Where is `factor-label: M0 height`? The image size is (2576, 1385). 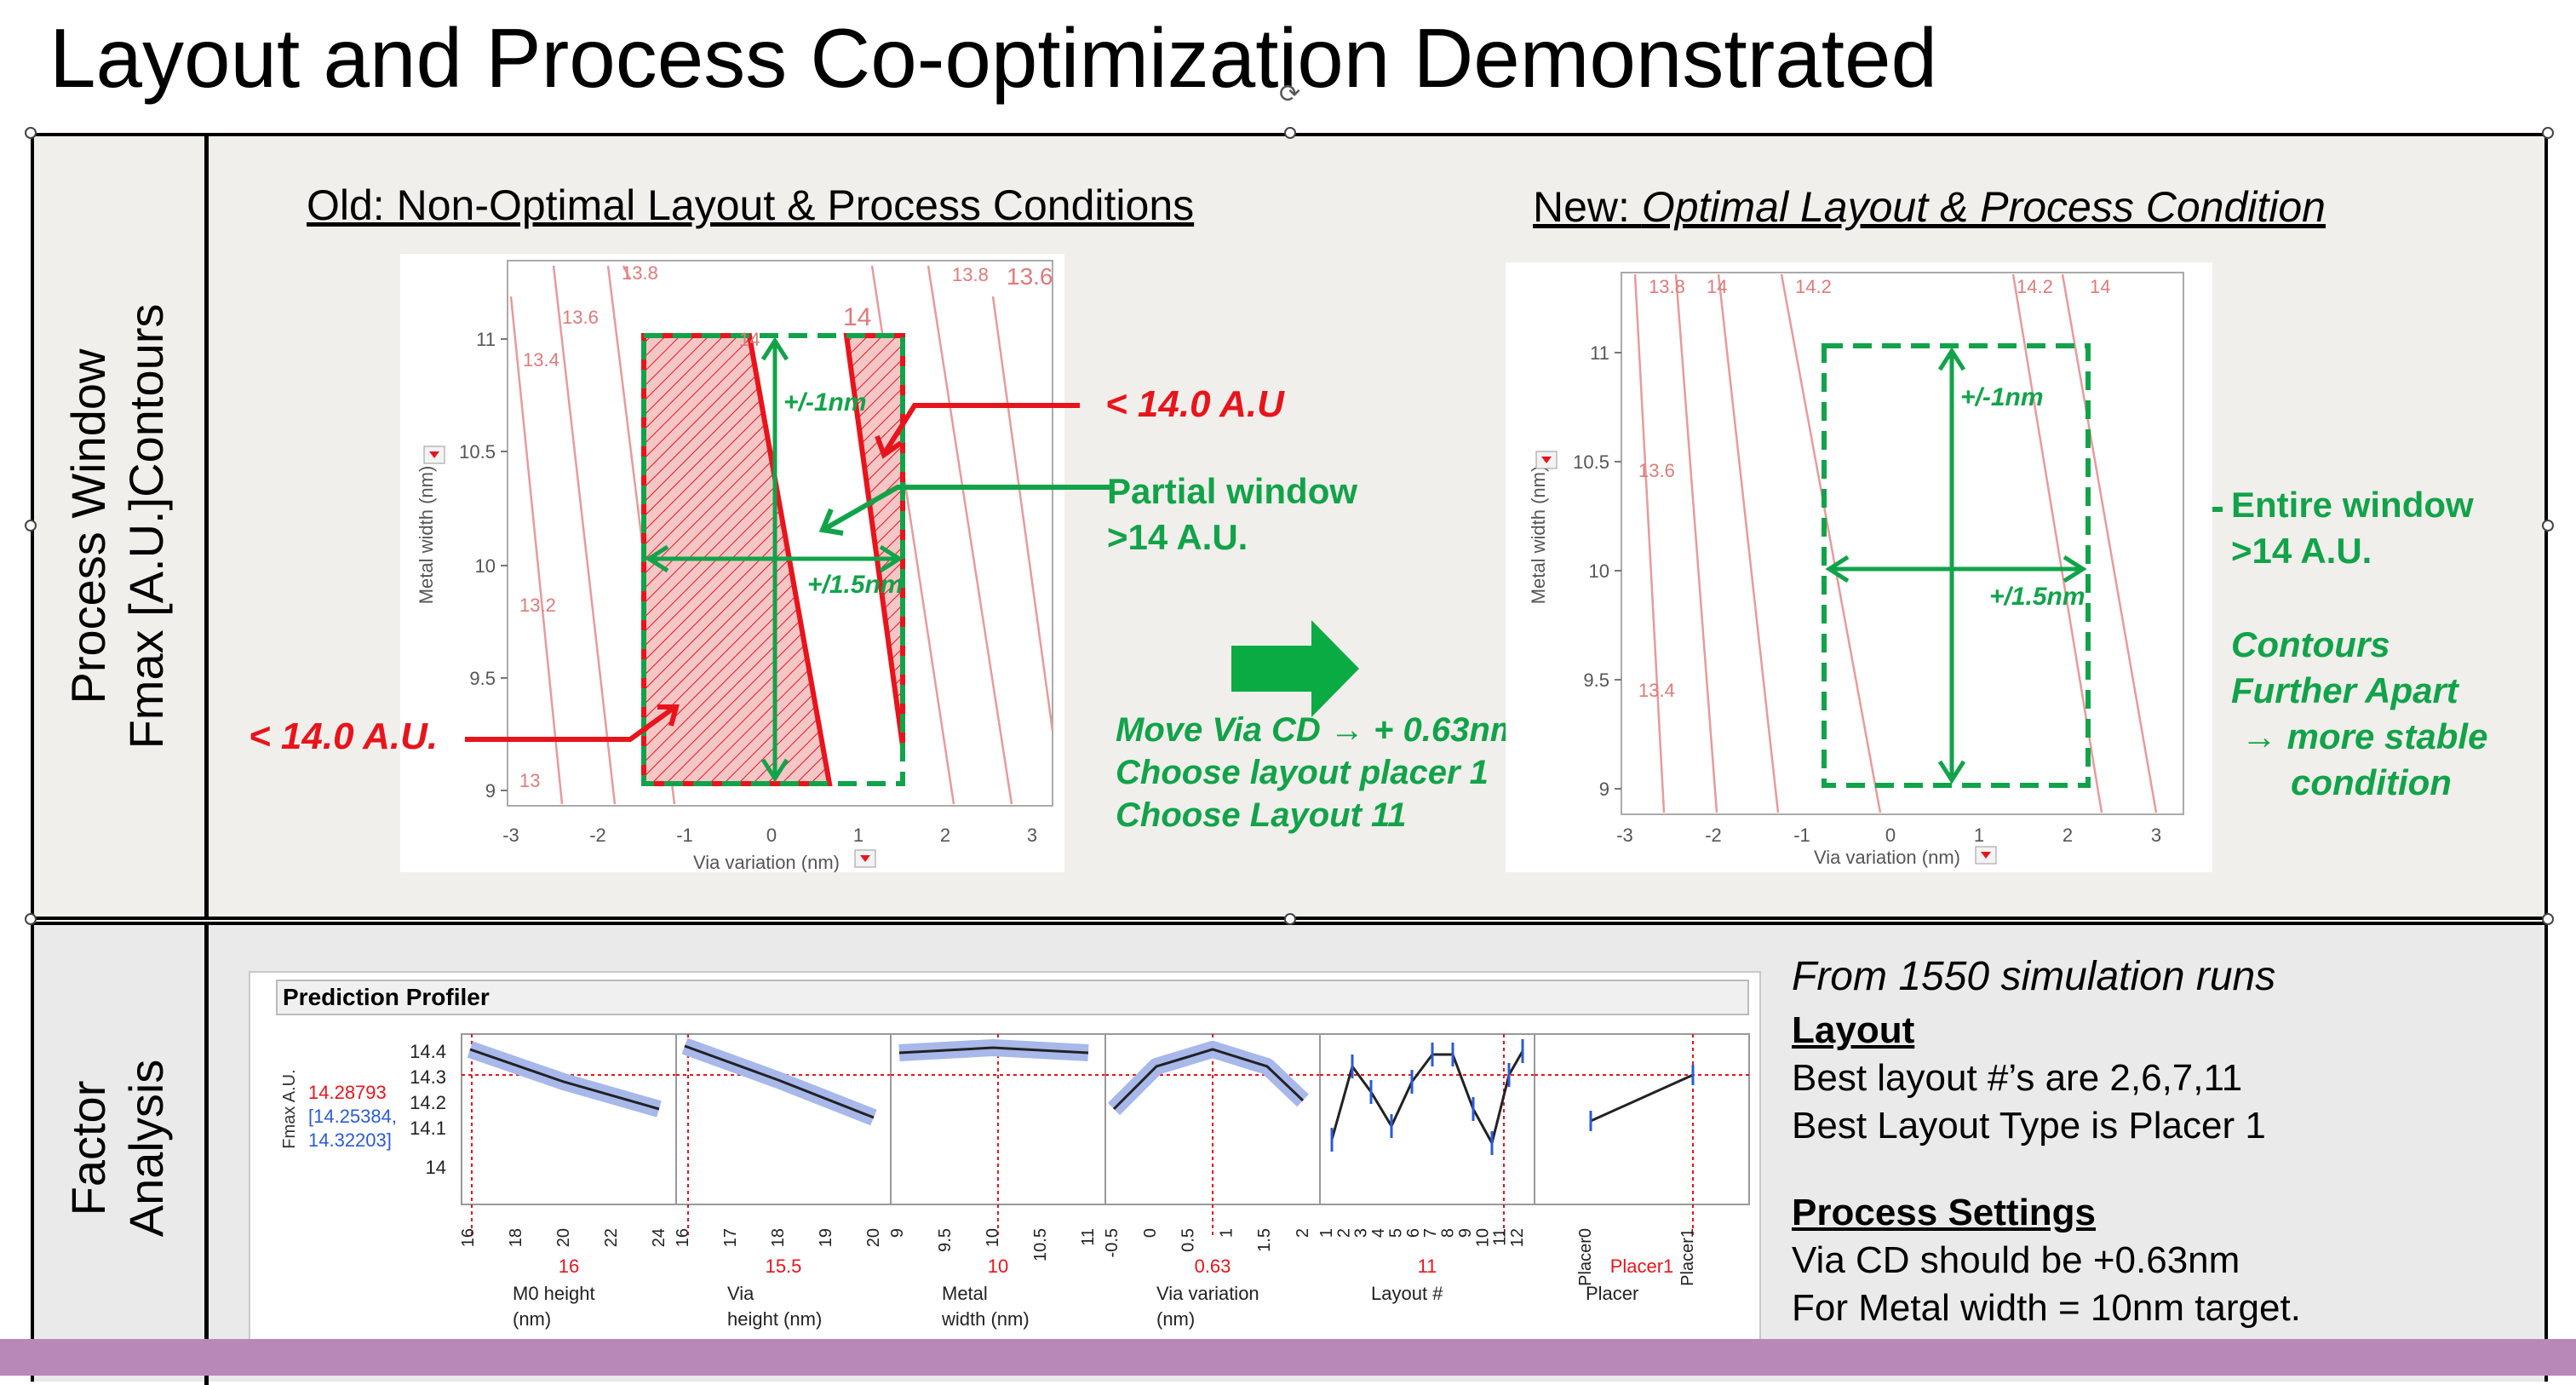
factor-label: M0 height is located at coordinates (554, 1293).